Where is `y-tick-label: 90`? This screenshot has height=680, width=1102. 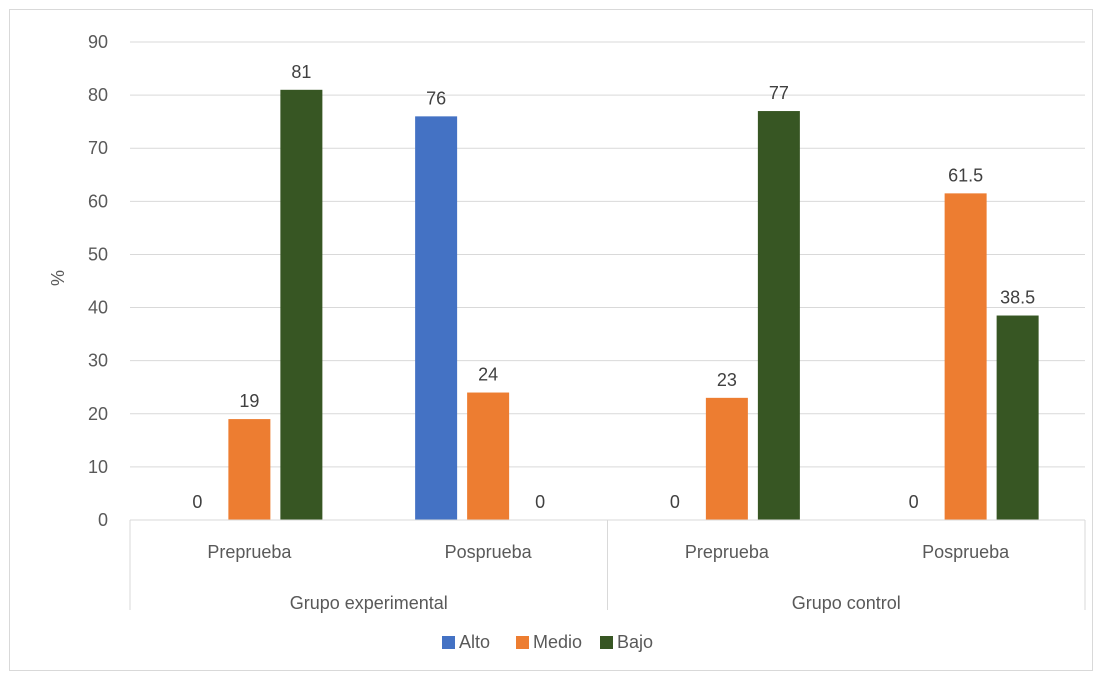 y-tick-label: 90 is located at coordinates (98, 42).